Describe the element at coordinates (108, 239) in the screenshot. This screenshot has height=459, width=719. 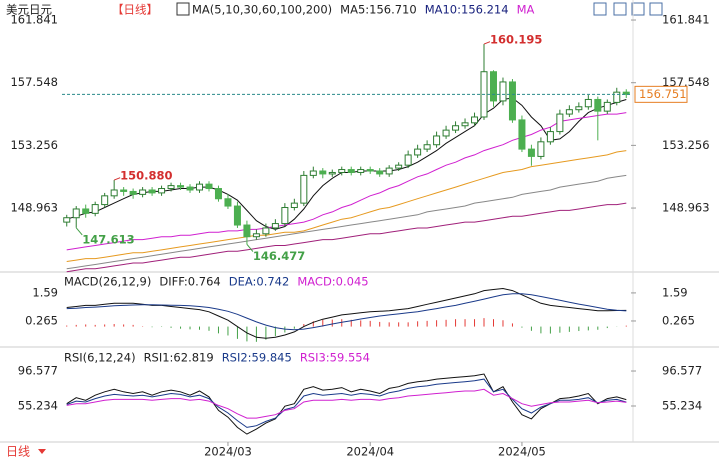
I see `annotation-label: 147.613` at that location.